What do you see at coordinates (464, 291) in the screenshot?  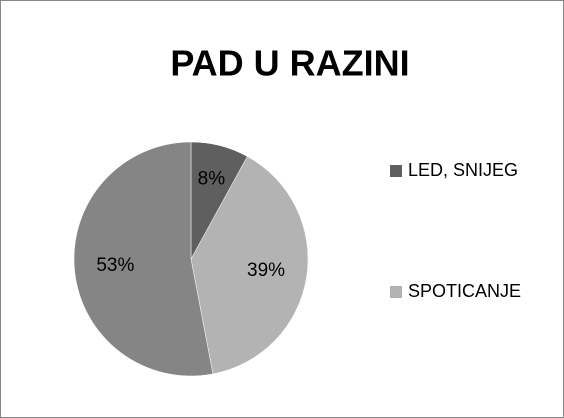 I see `legend-label: SPOTICANJE` at bounding box center [464, 291].